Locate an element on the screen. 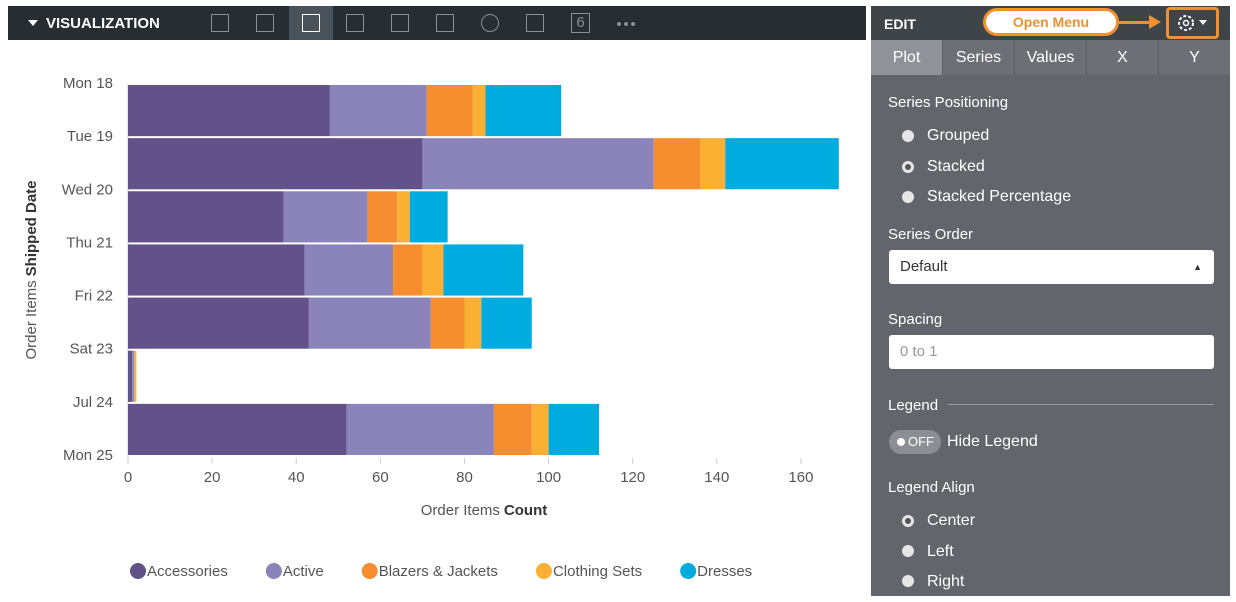 The height and width of the screenshot is (602, 1236). pie-icon is located at coordinates (490, 23).